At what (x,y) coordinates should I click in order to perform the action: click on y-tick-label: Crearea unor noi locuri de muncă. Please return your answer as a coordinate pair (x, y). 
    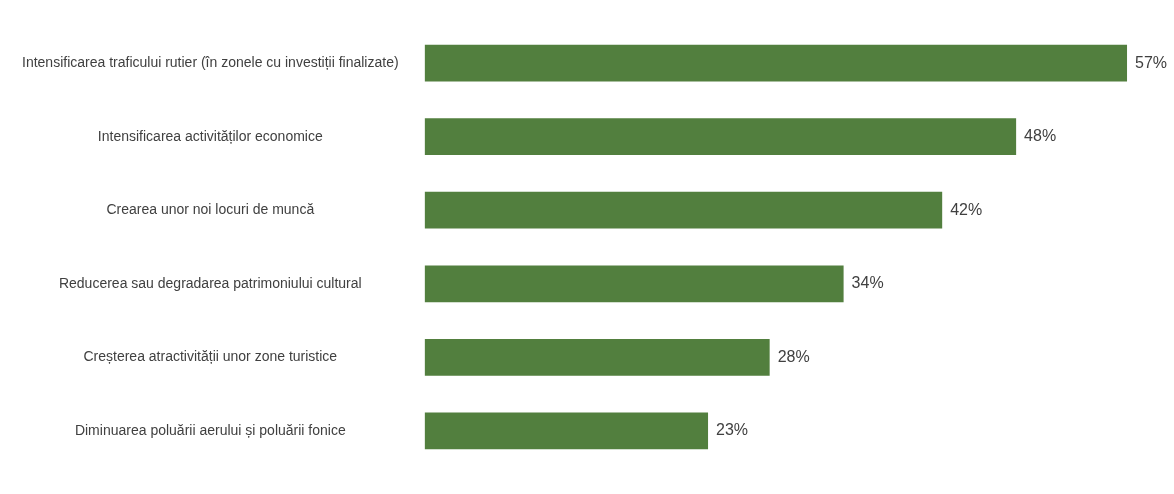
    Looking at the image, I should click on (210, 209).